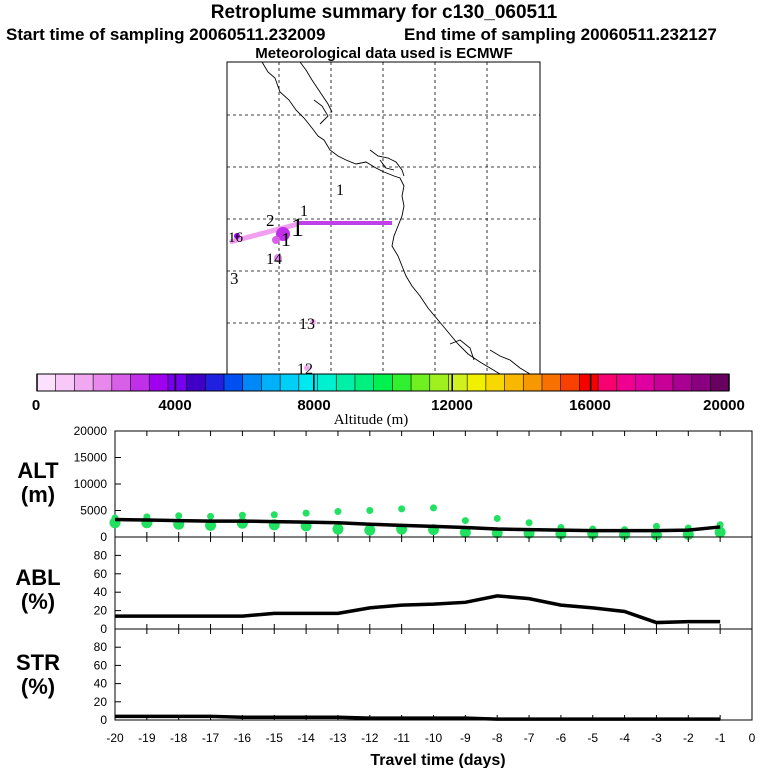 Image resolution: width=768 pixels, height=768 pixels. What do you see at coordinates (91, 484) in the screenshot?
I see `y-tick-label: 10000` at bounding box center [91, 484].